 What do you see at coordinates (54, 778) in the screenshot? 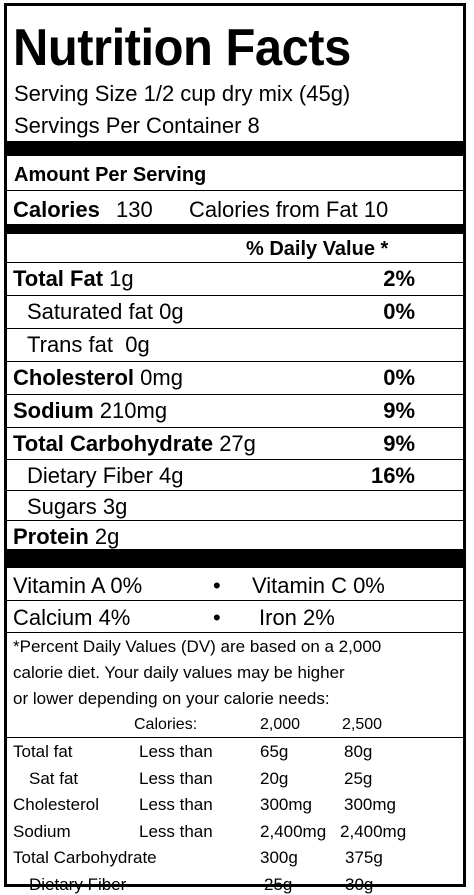
I see `dv-table-nutrient: Sat fat` at bounding box center [54, 778].